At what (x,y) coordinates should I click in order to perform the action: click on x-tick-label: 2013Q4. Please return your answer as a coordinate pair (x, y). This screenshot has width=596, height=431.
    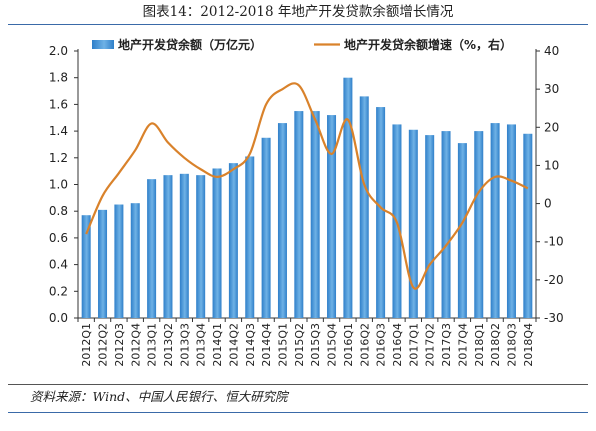
    Looking at the image, I should click on (201, 345).